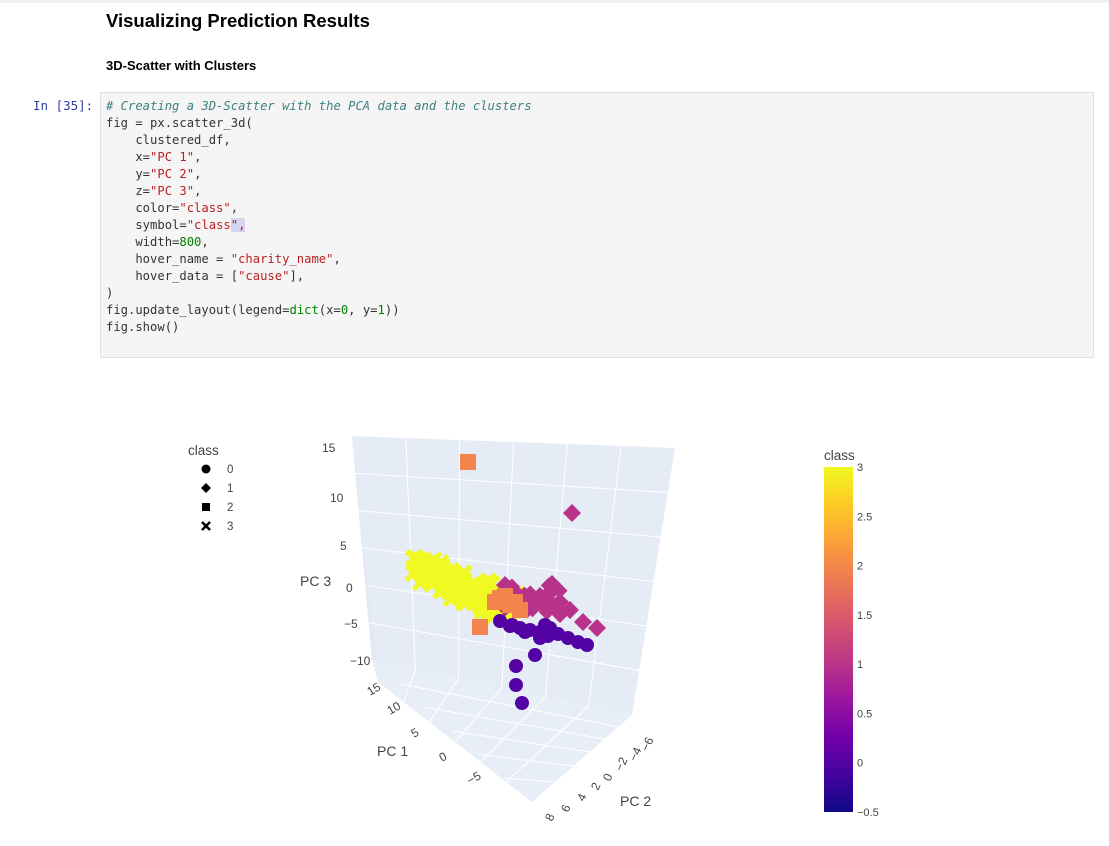 Image resolution: width=1109 pixels, height=846 pixels. Describe the element at coordinates (203, 450) in the screenshot. I see `legend-title: class` at that location.